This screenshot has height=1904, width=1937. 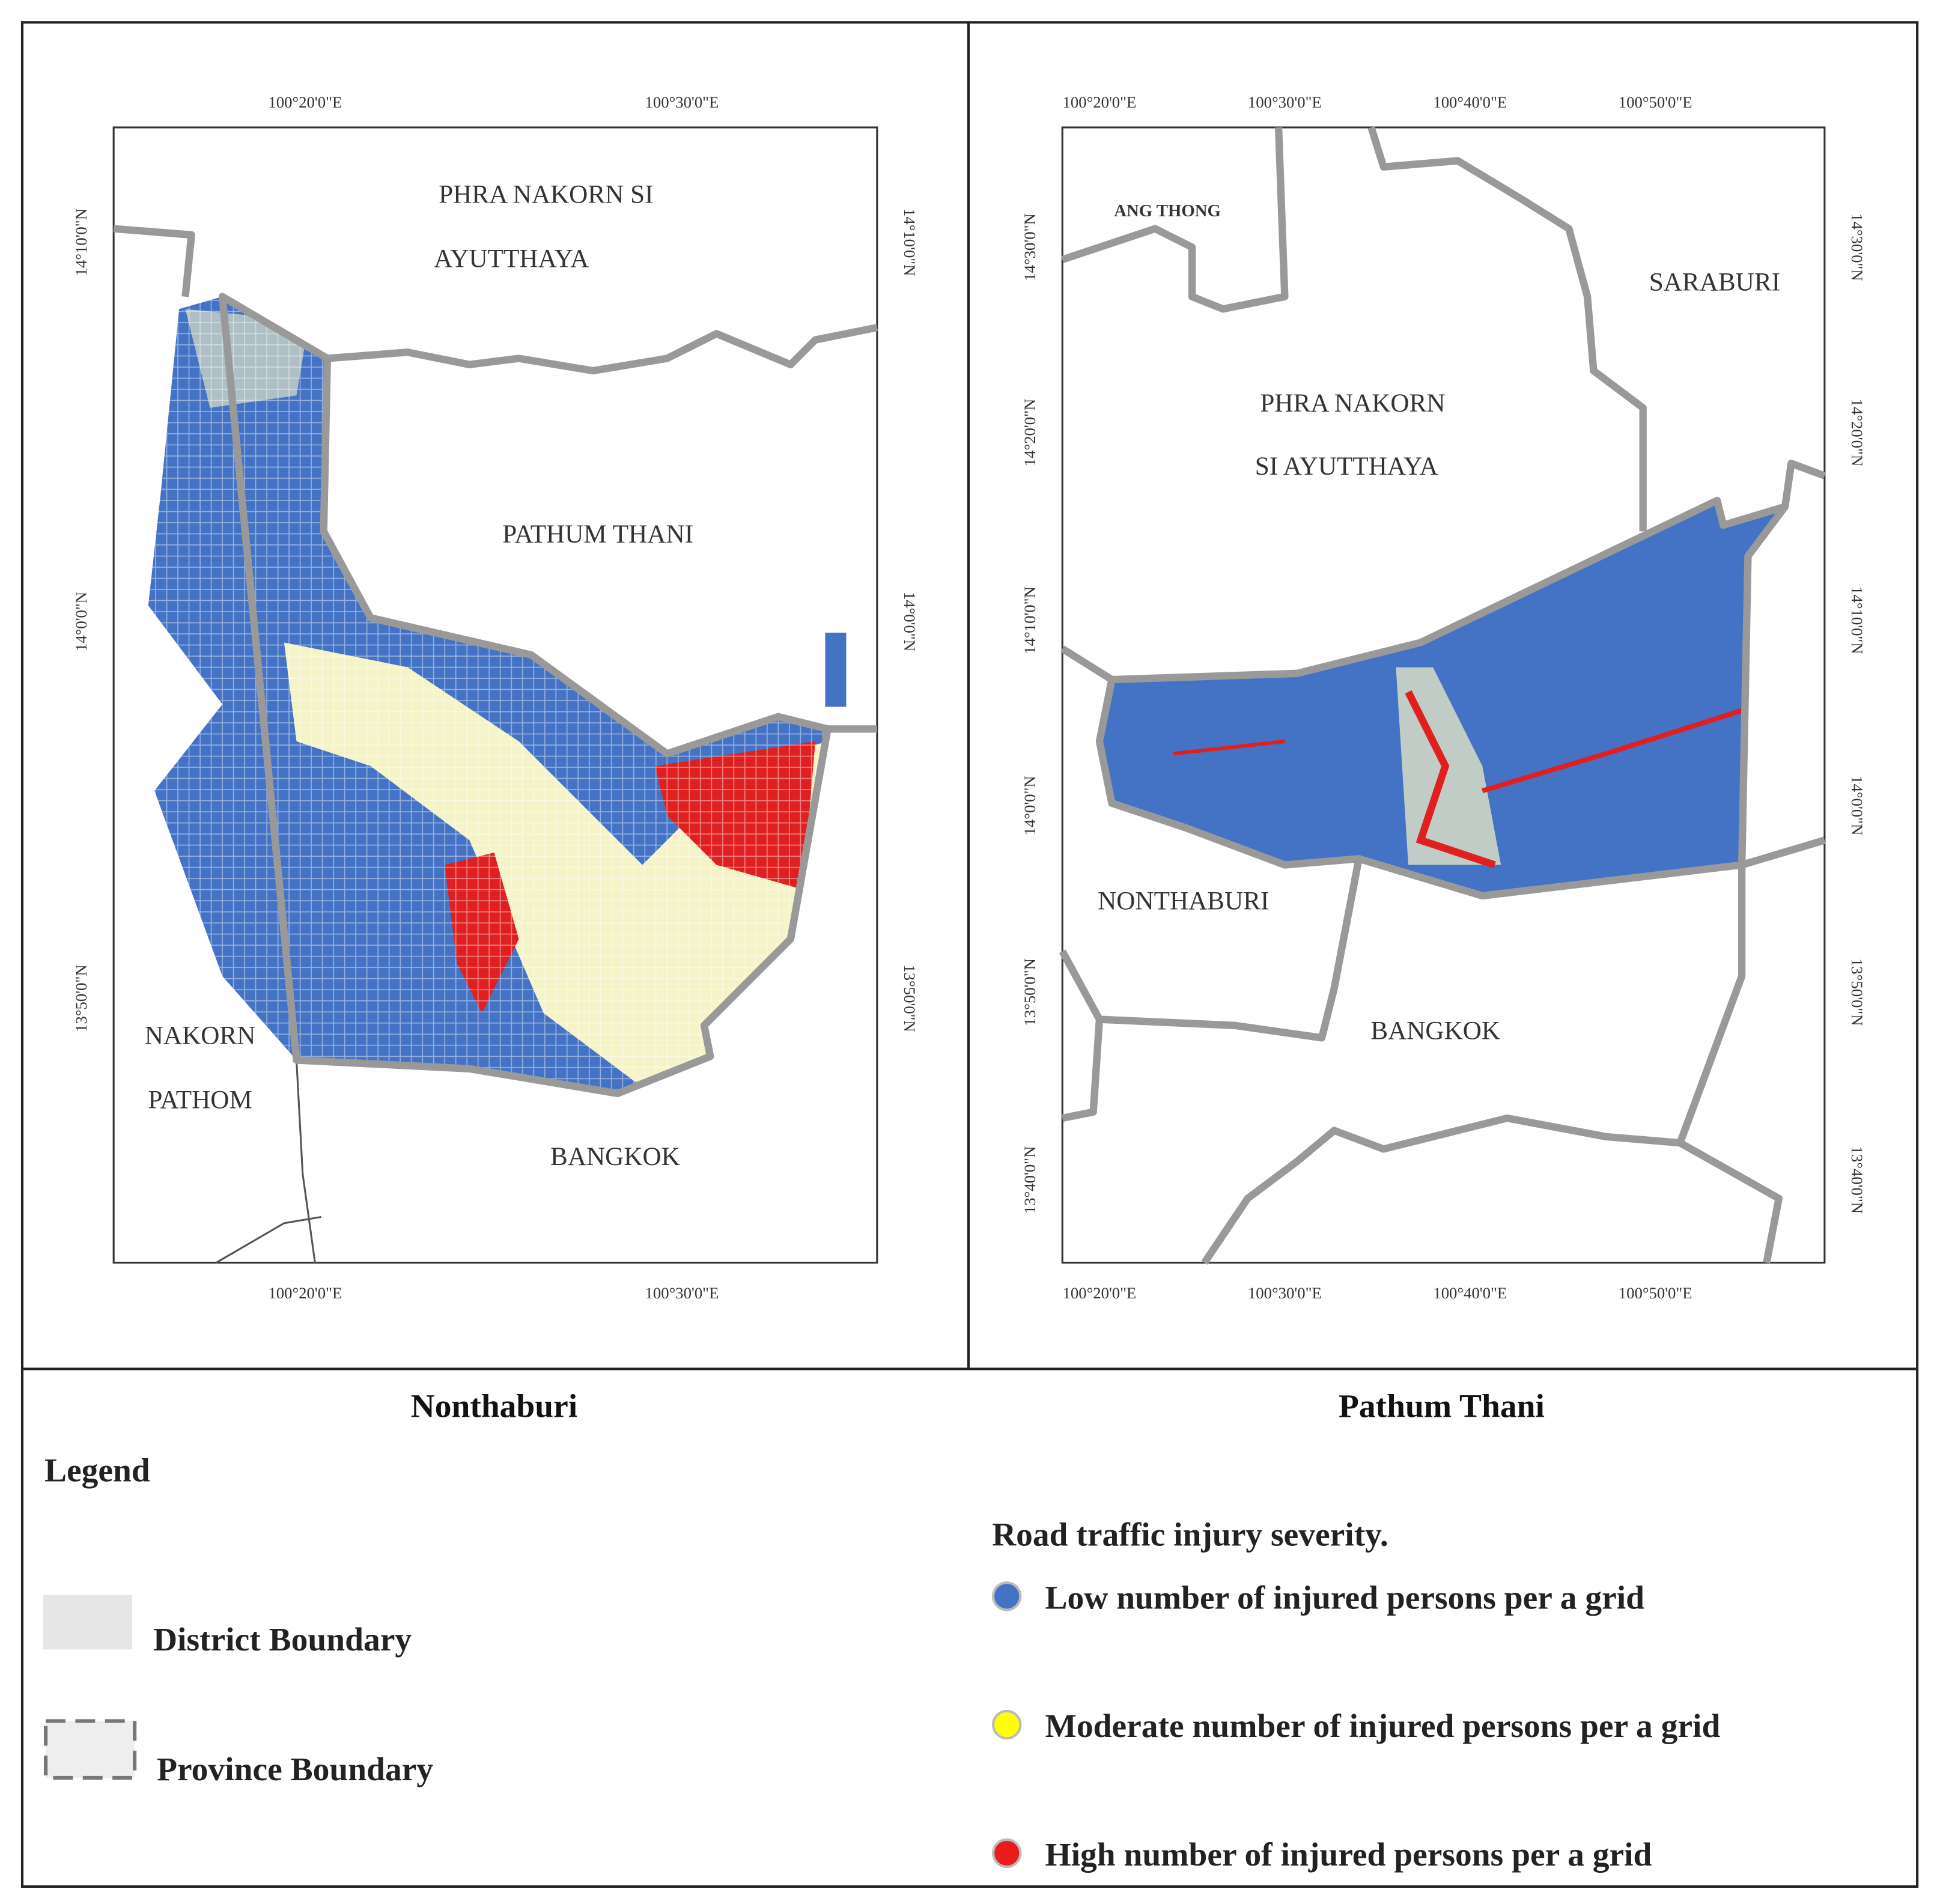 What do you see at coordinates (1167, 211) in the screenshot?
I see `place-label: ANG THONG` at bounding box center [1167, 211].